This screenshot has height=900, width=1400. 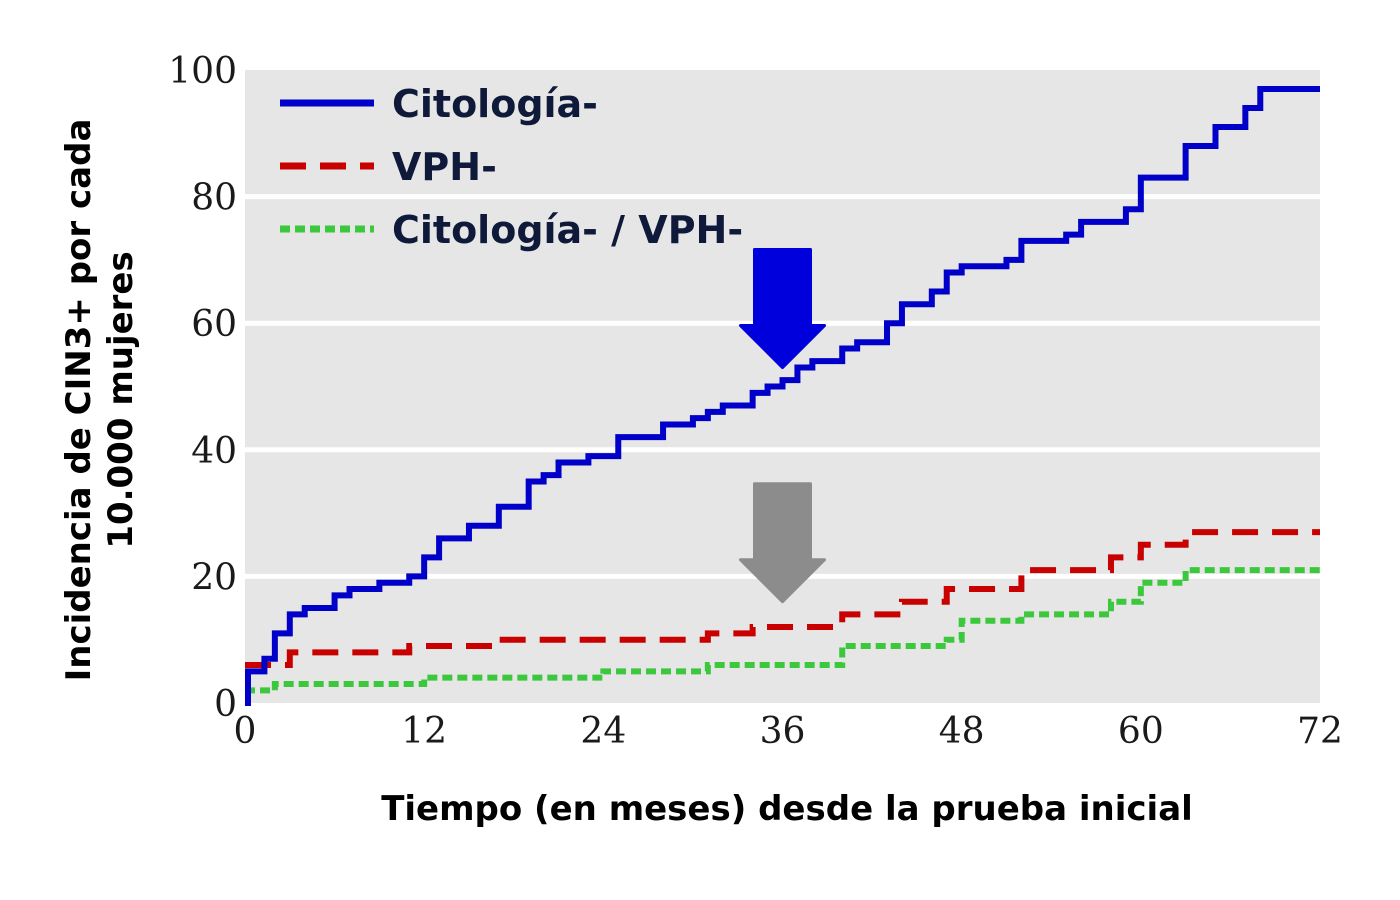 I want to click on x-tick-label: 48, so click(x=962, y=731).